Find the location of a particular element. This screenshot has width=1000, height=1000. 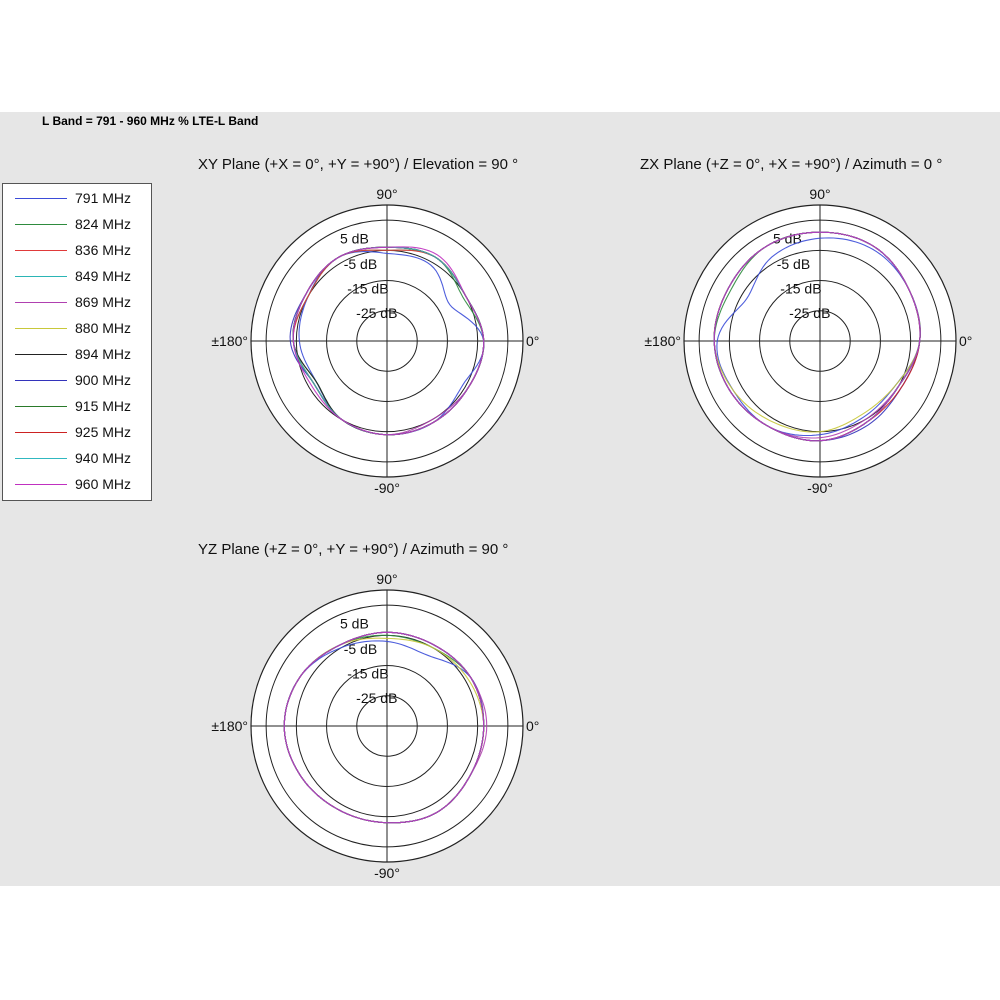

xy-plane-angle-label-bottom: -90° is located at coordinates (387, 488).